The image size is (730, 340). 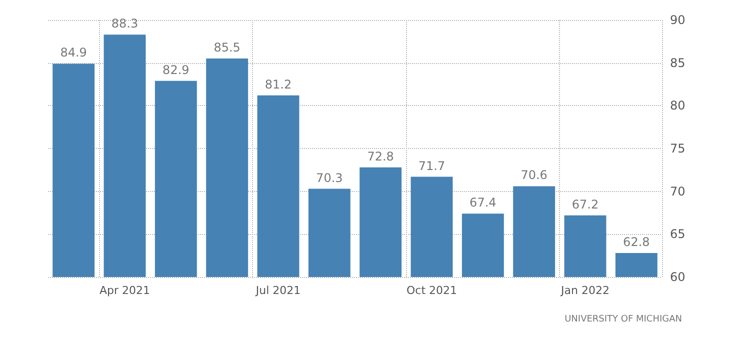 I want to click on y-tick-label: 65, so click(x=678, y=234).